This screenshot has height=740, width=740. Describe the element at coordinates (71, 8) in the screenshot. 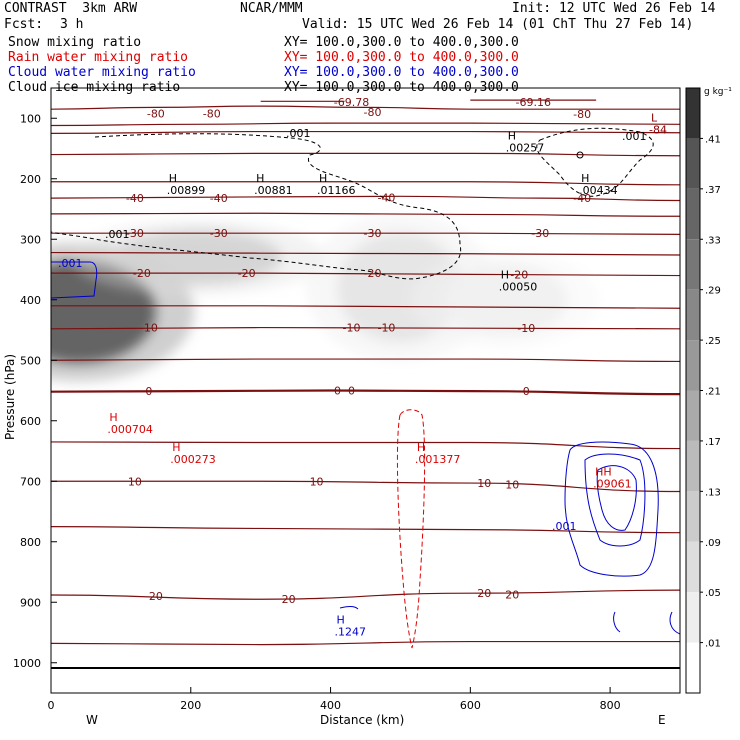

I see `model-title: CONTRAST 3km ARW` at that location.